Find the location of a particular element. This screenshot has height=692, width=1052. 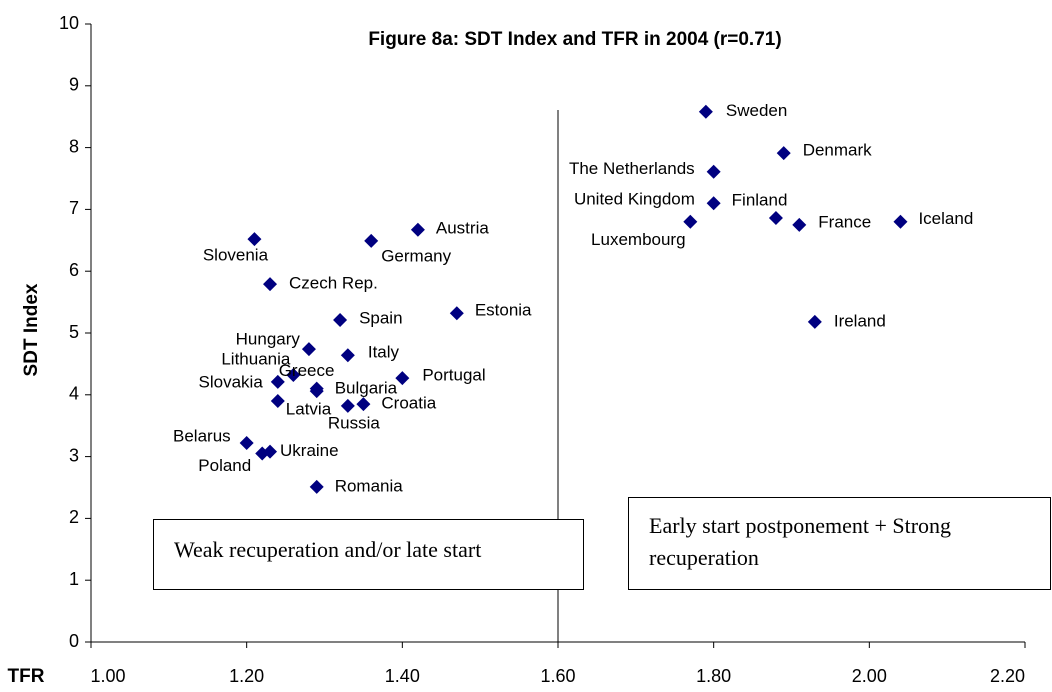

point-label: Hungary is located at coordinates (268, 339).